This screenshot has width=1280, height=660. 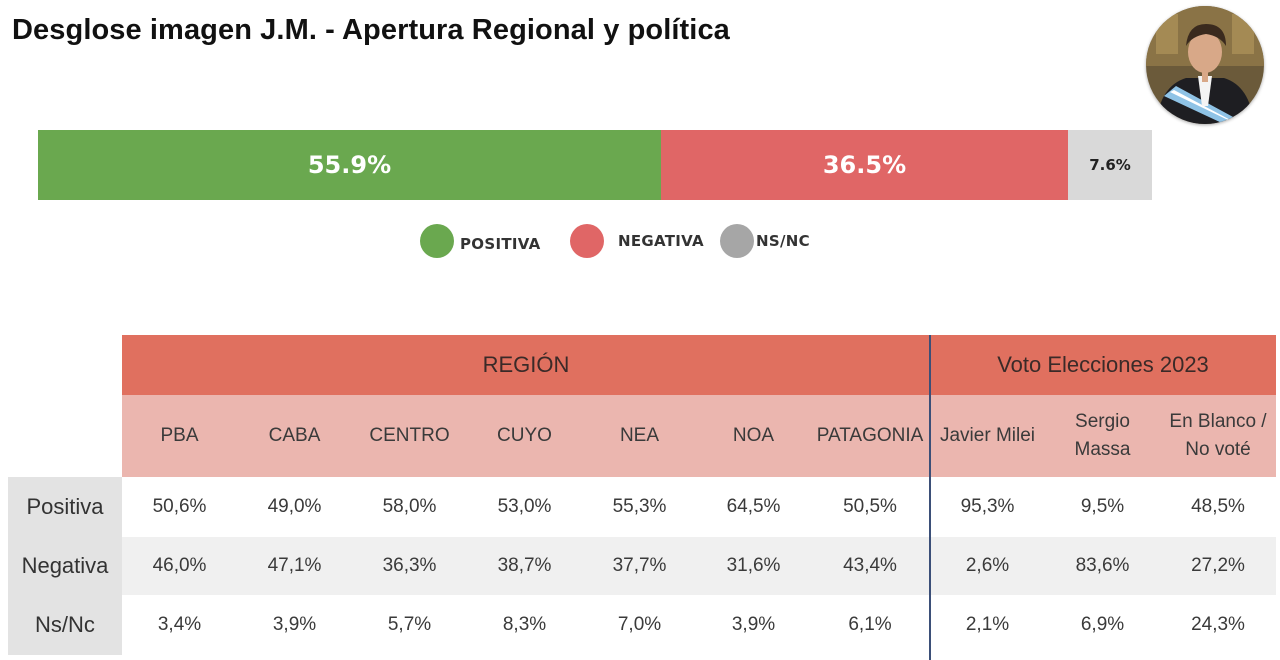 What do you see at coordinates (500, 244) in the screenshot?
I see `legend-label-positiva: POSITIVA` at bounding box center [500, 244].